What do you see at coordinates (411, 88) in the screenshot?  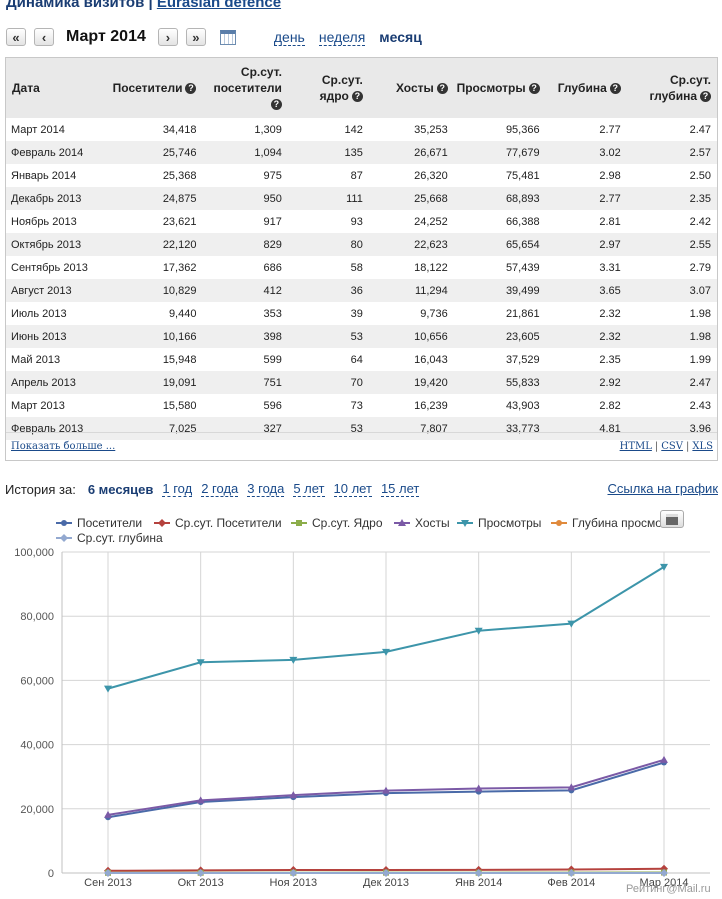 I see `column-header: Хосты?` at bounding box center [411, 88].